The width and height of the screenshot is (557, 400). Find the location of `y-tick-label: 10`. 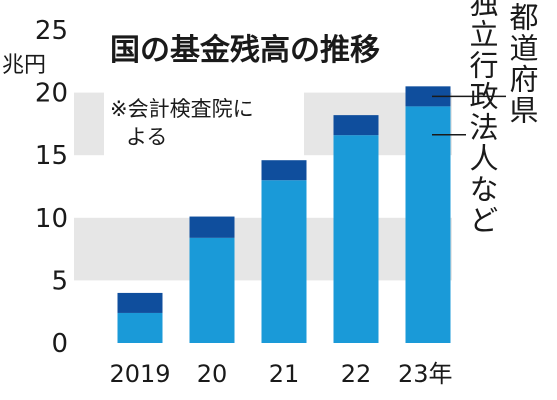

y-tick-label: 10 is located at coordinates (51, 219).